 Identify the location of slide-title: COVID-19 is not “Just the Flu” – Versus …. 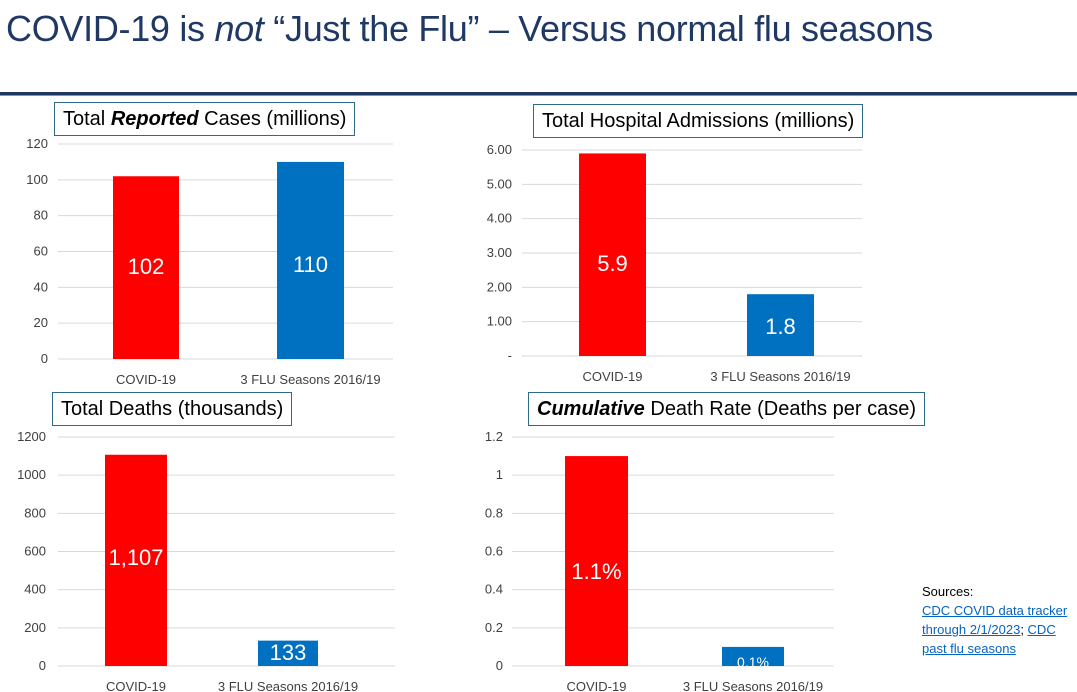
(469, 29).